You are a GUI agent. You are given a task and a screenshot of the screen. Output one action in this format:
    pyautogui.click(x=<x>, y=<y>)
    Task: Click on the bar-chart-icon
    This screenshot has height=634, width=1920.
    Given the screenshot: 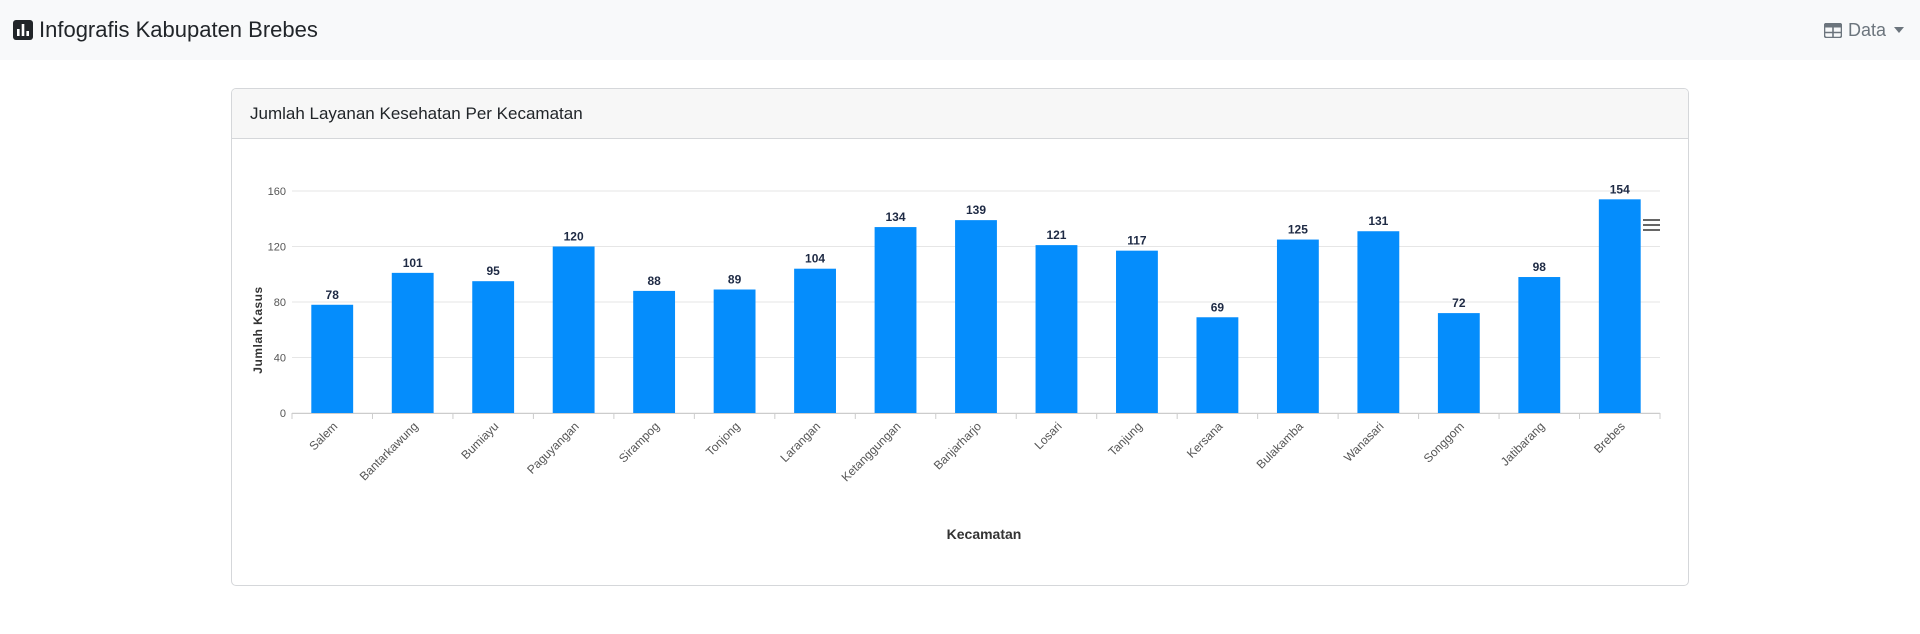 What is the action you would take?
    pyautogui.click(x=23, y=30)
    